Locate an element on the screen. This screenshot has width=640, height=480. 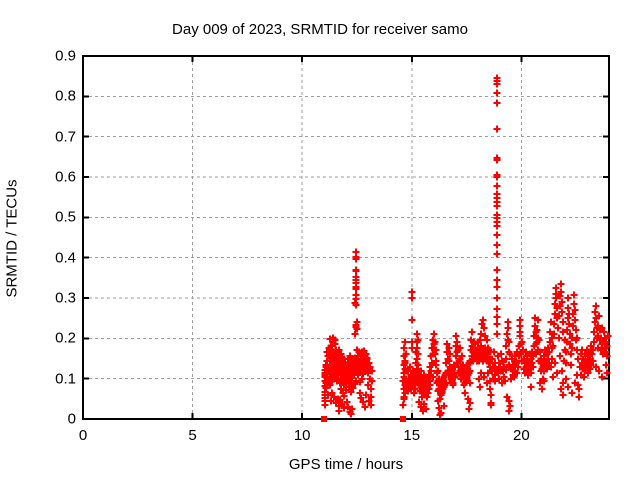
y-tick-label: 0.4 is located at coordinates (65, 258).